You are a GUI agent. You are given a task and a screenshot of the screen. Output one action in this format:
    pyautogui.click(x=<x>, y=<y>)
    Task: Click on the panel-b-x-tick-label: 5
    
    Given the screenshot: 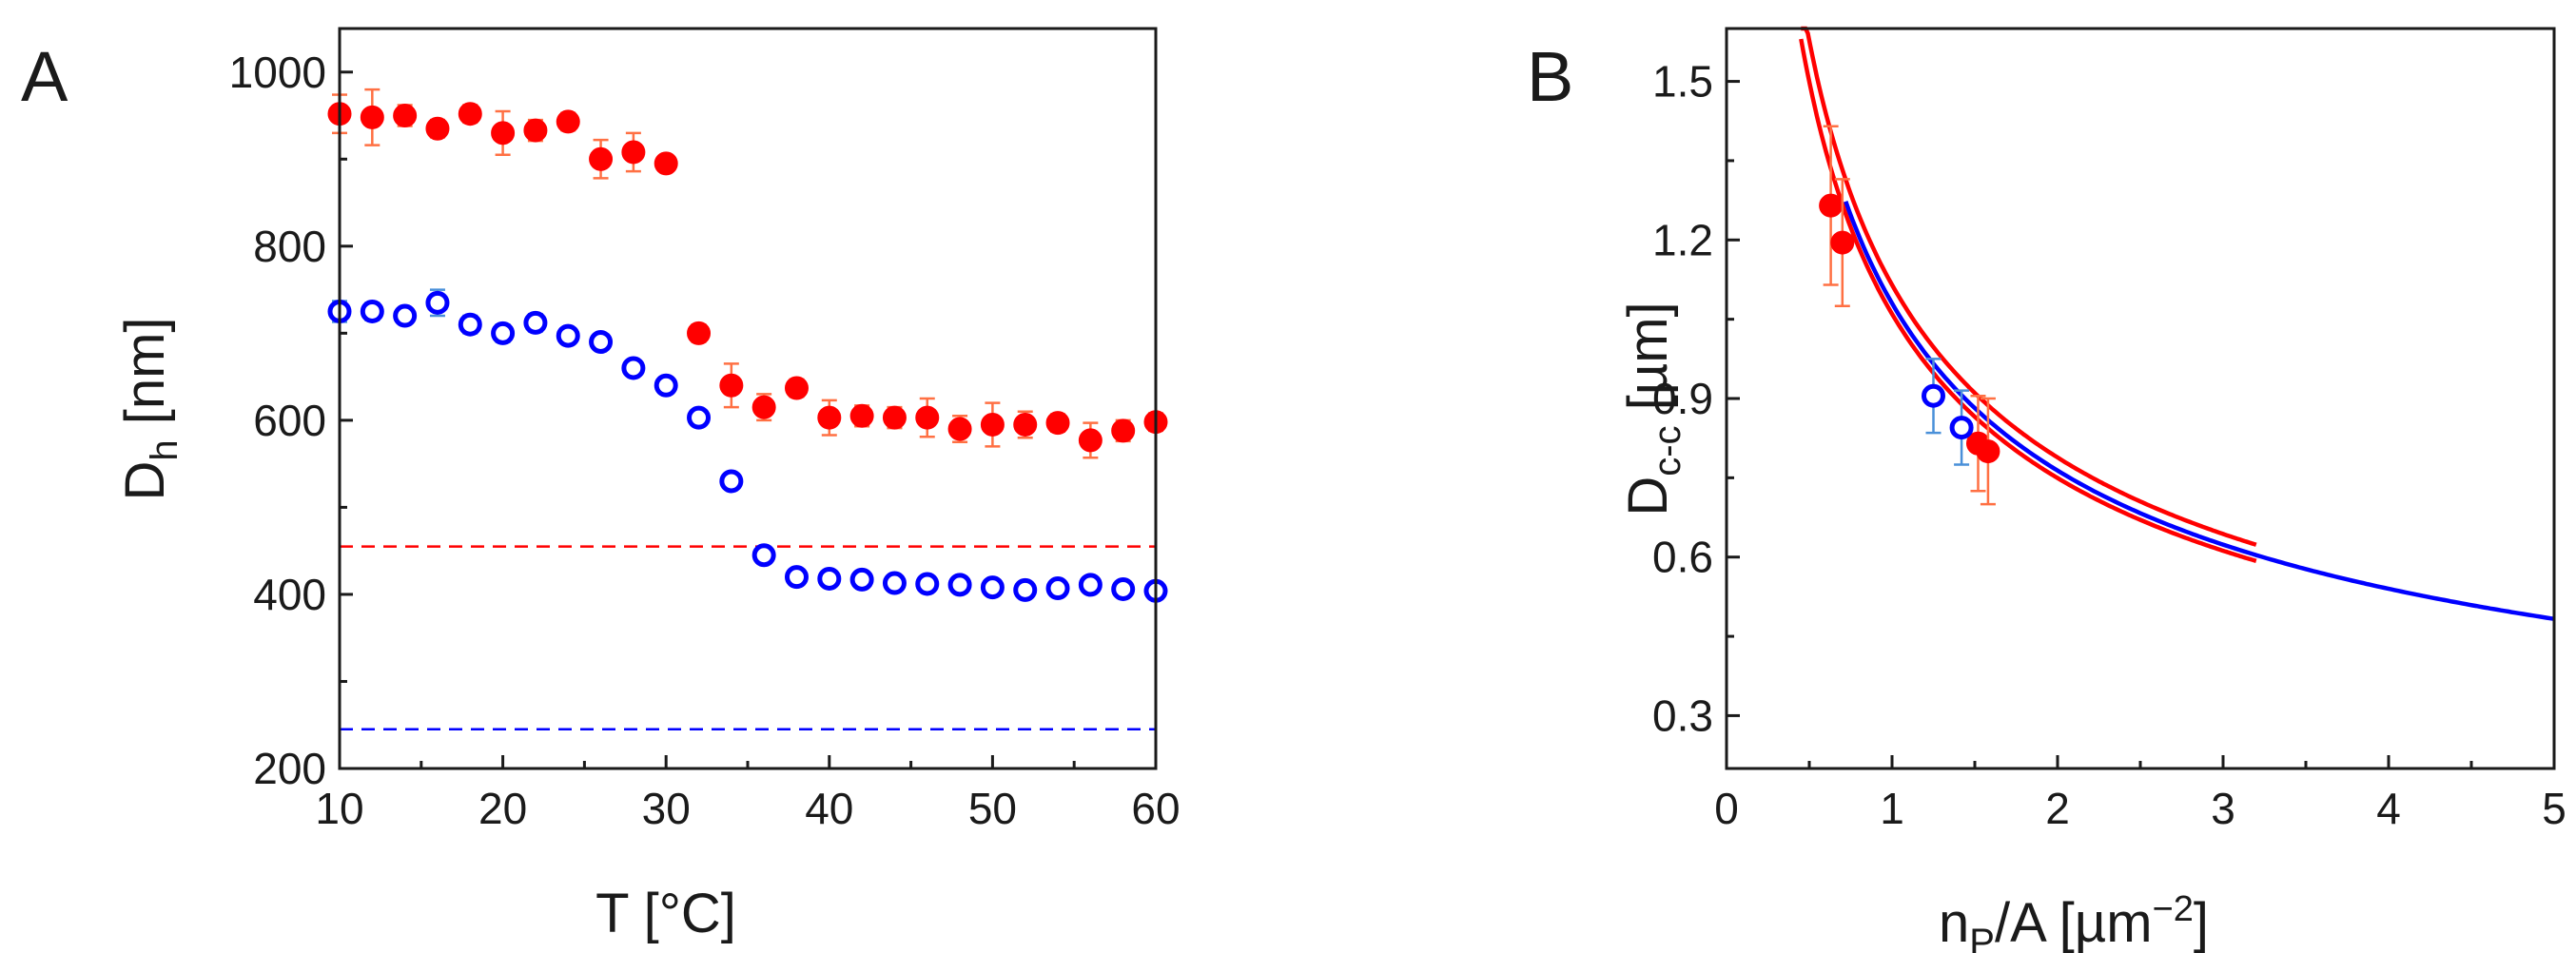 What is the action you would take?
    pyautogui.click(x=2554, y=808)
    